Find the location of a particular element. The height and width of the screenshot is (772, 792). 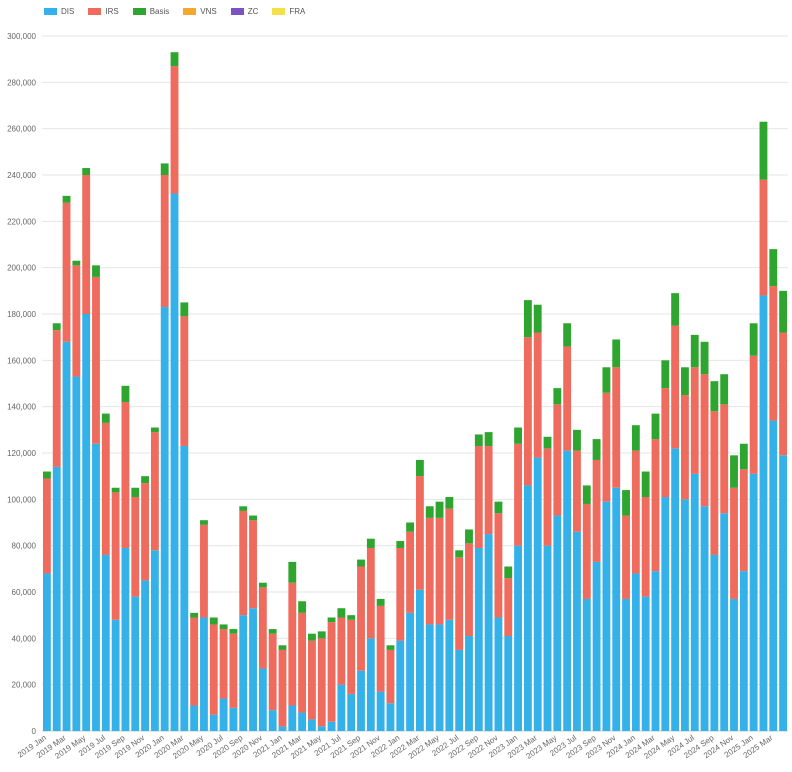

legend-item-zc: ZC is located at coordinates (244, 11).